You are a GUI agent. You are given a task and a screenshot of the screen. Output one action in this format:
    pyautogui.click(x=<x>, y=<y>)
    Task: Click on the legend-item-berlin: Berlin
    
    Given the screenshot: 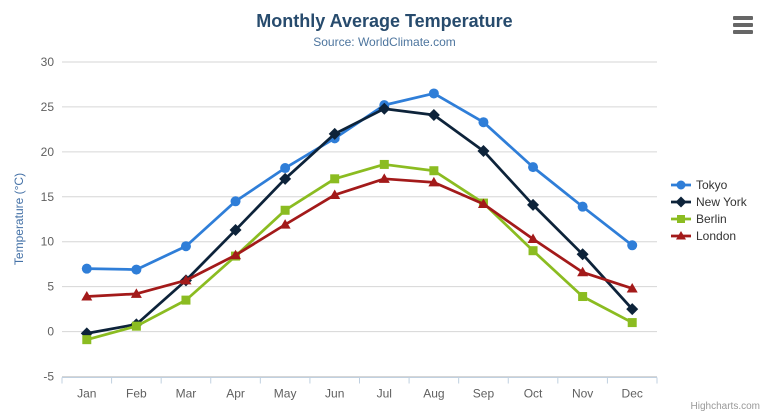 What is the action you would take?
    pyautogui.click(x=709, y=218)
    